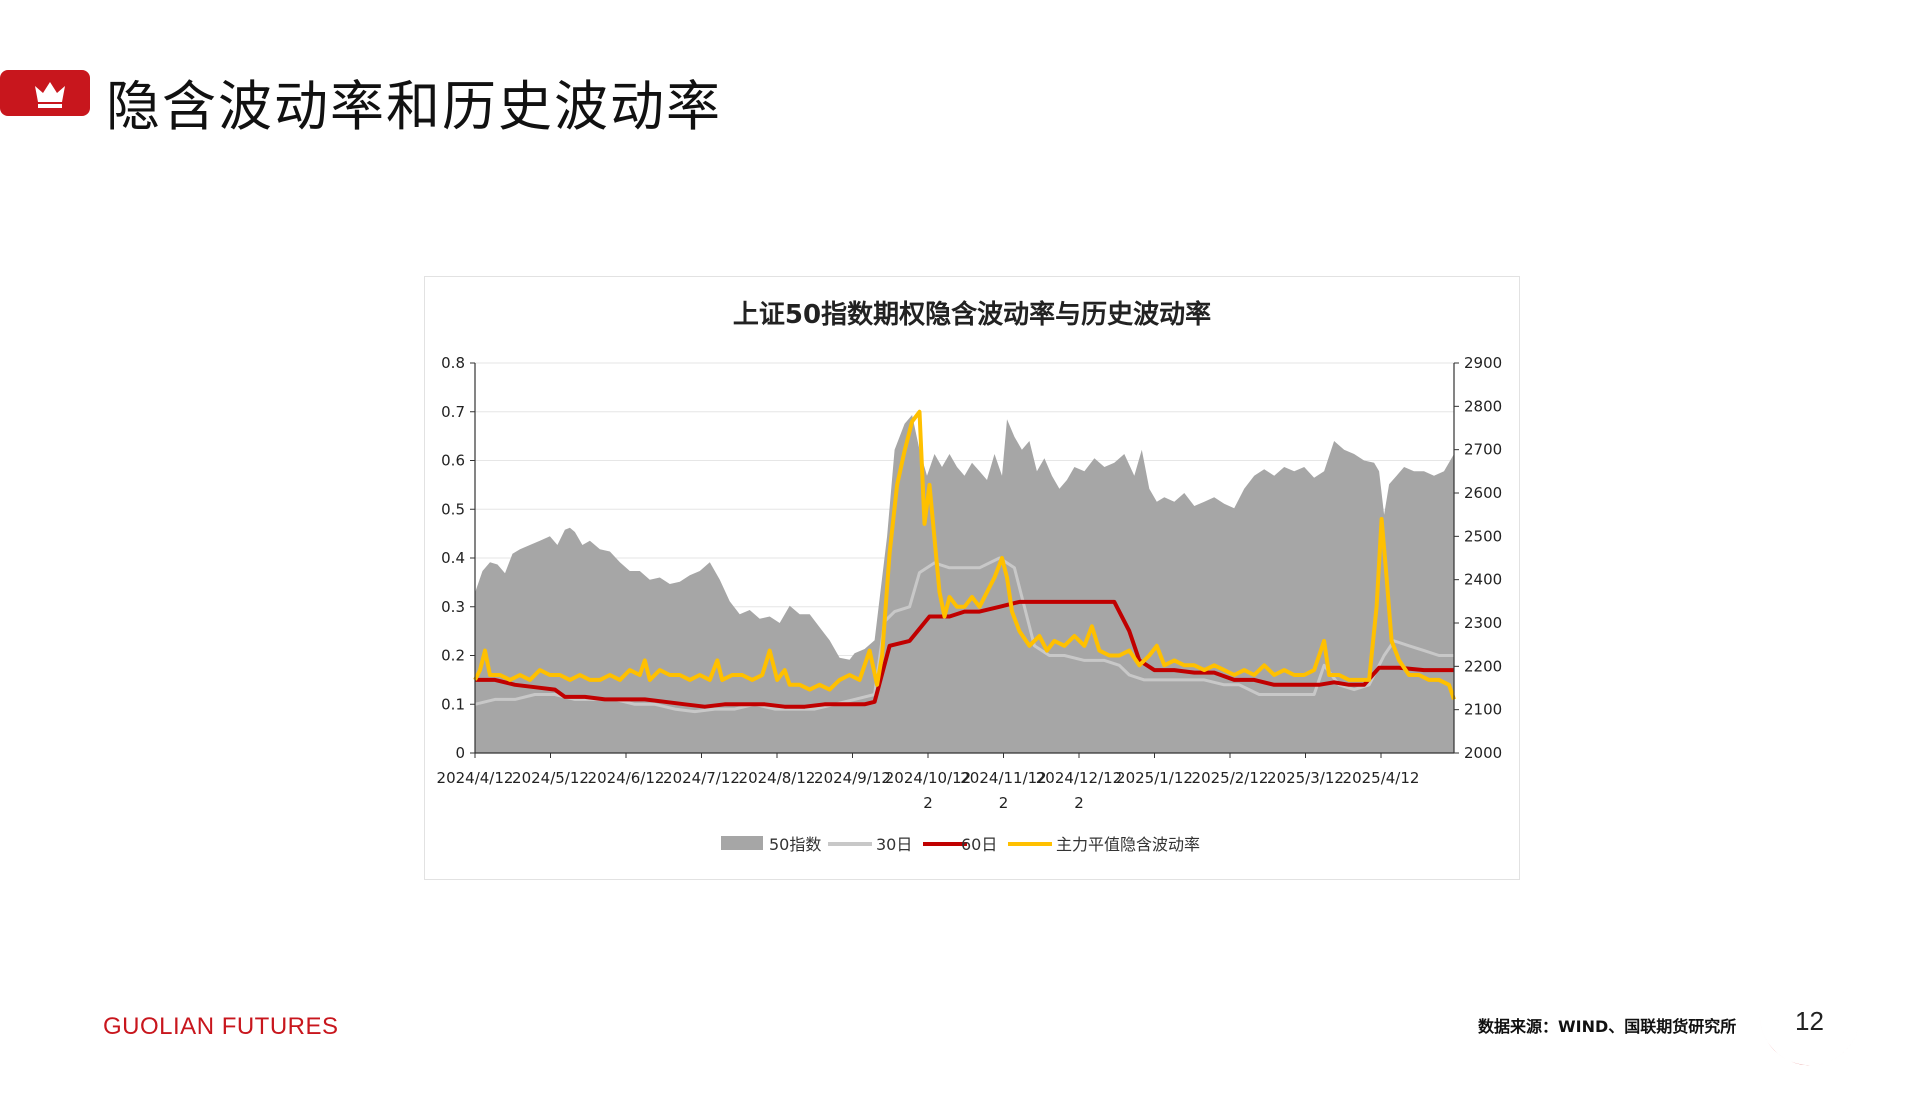  I want to click on legend-label: 60日, so click(979, 844).